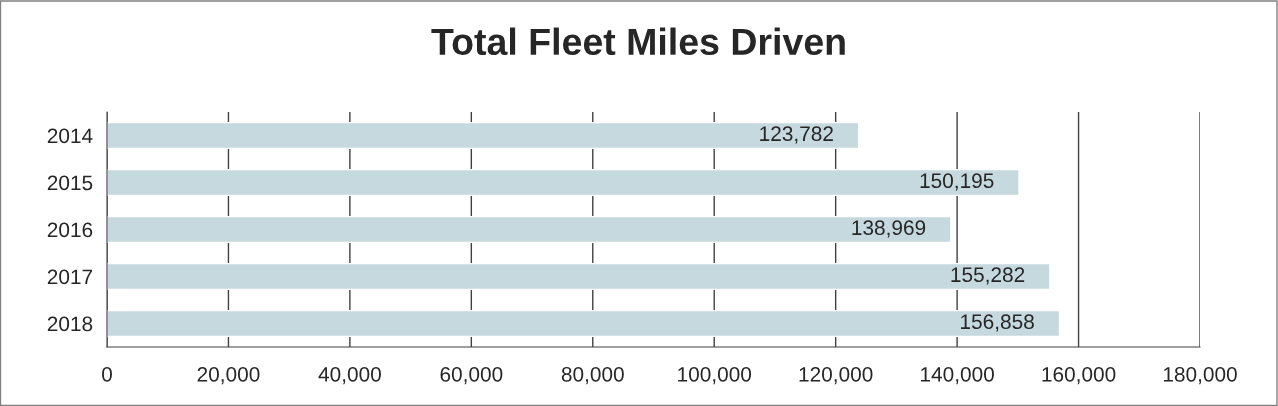  Describe the element at coordinates (796, 135) in the screenshot. I see `data-label: 123,782` at that location.